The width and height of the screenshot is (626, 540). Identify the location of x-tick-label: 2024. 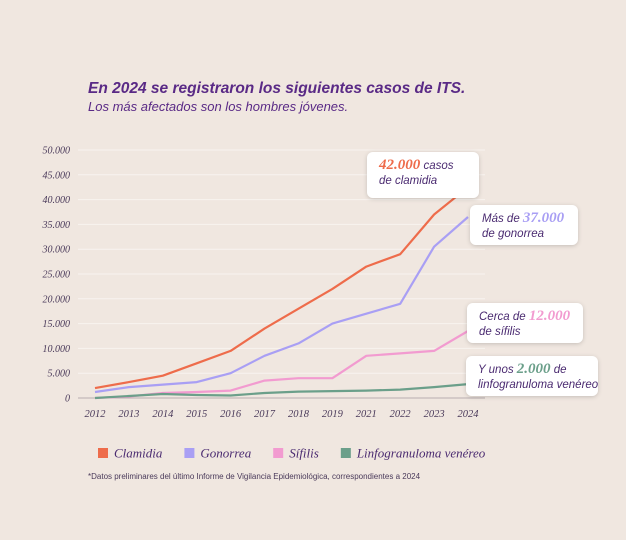
(469, 414).